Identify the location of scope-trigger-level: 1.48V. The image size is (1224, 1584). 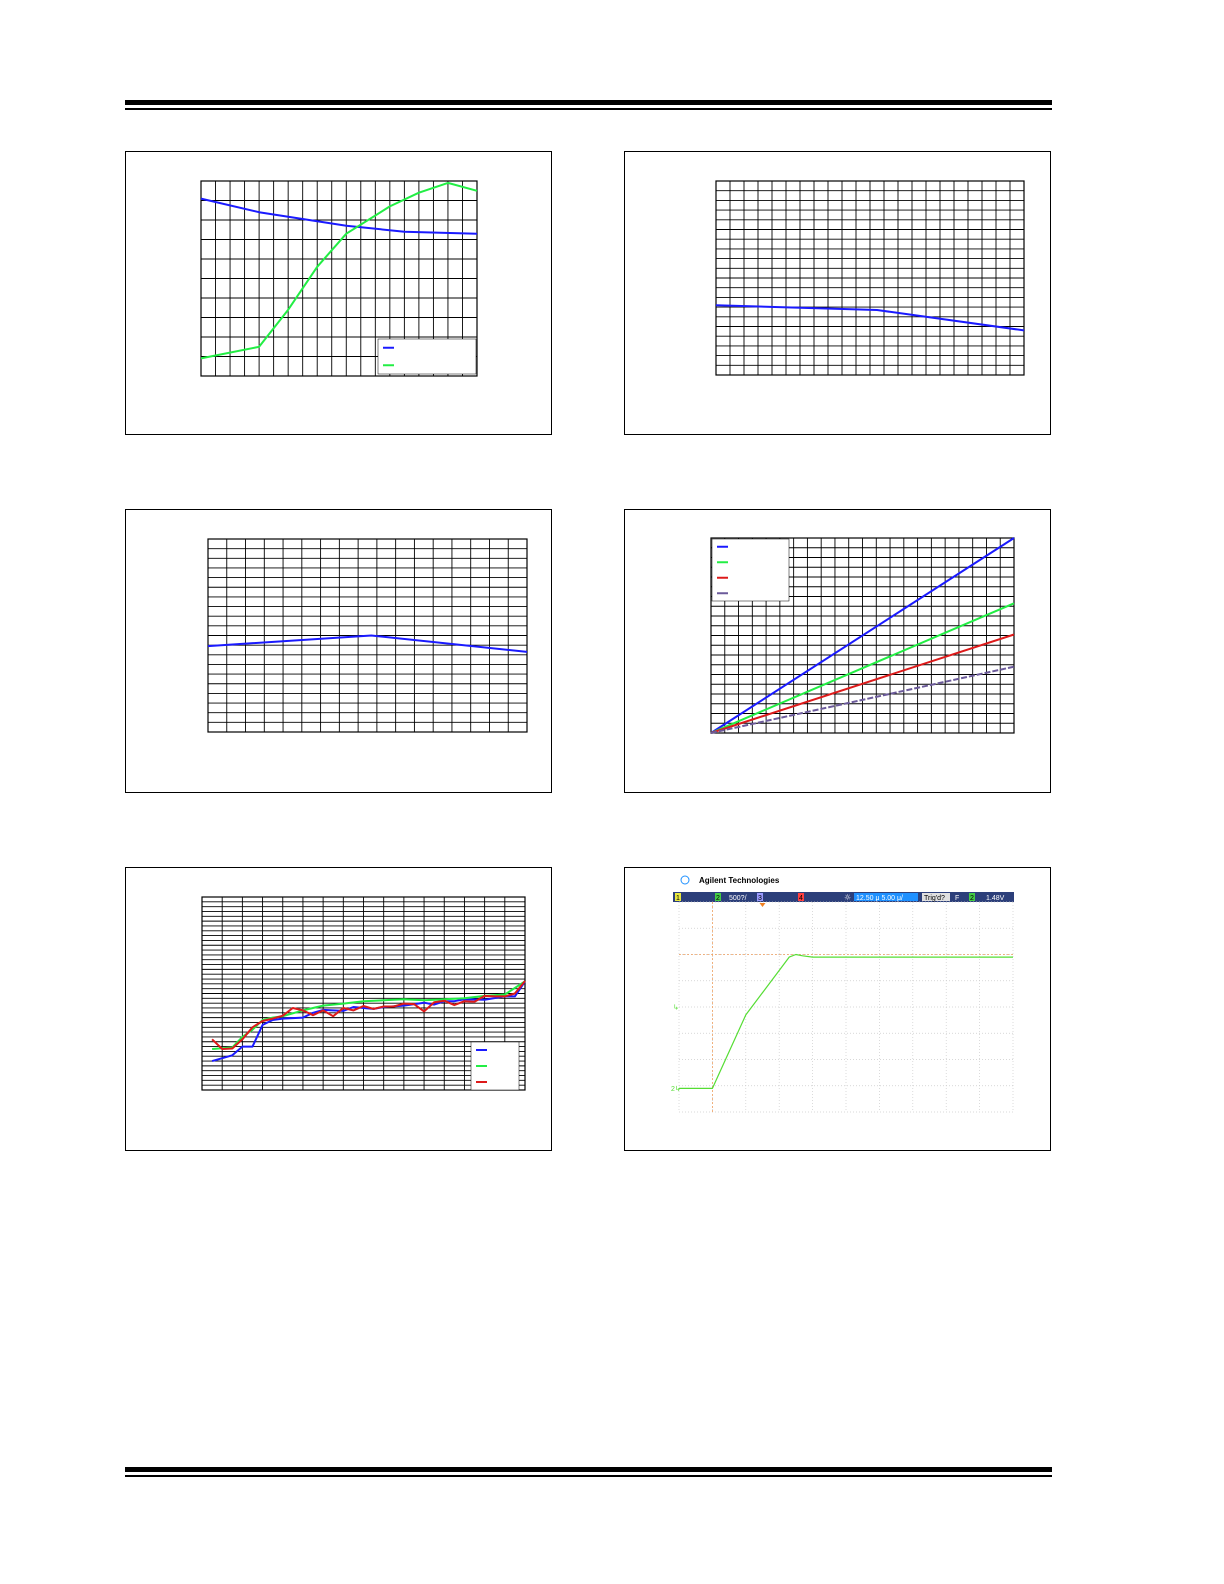
(995, 898).